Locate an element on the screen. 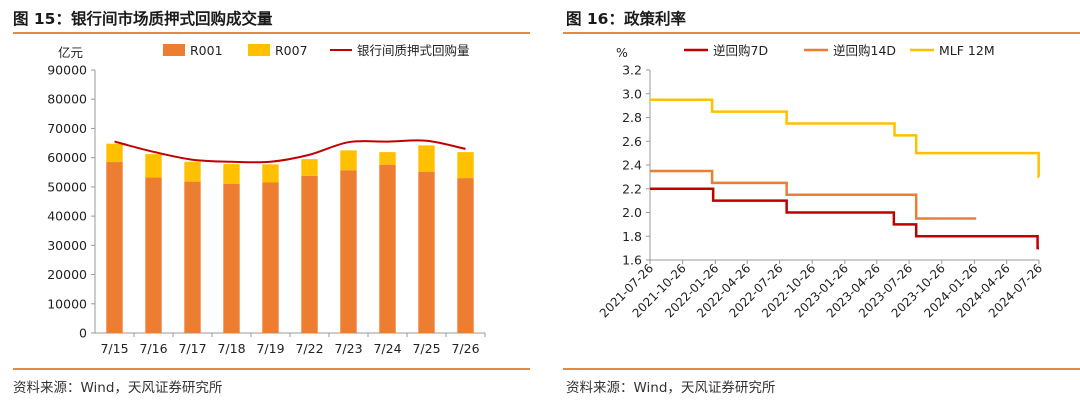 The width and height of the screenshot is (1080, 401). y-tick-label: 1.8 is located at coordinates (632, 236).